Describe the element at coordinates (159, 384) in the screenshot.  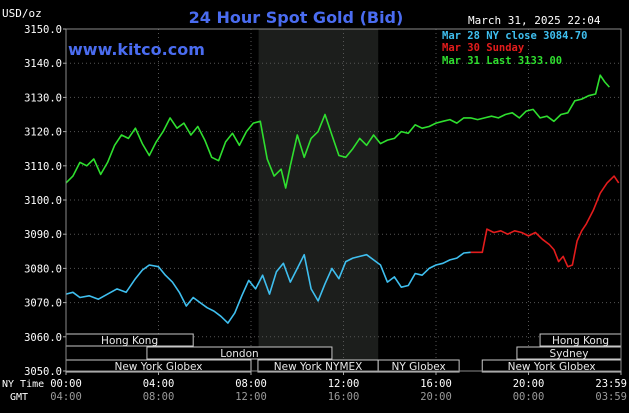
I see `x-tick-label-ny: 04:00` at that location.